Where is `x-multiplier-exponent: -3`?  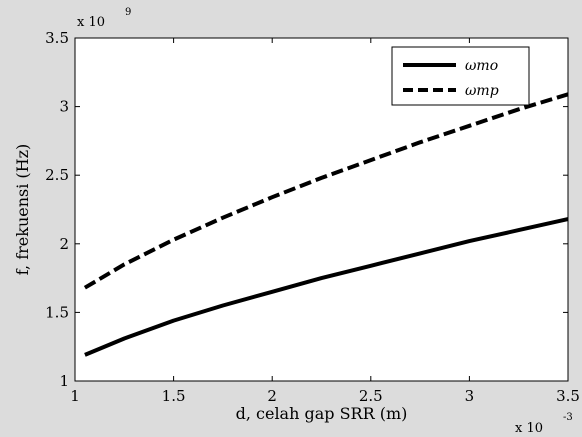 x-multiplier-exponent: -3 is located at coordinates (568, 417).